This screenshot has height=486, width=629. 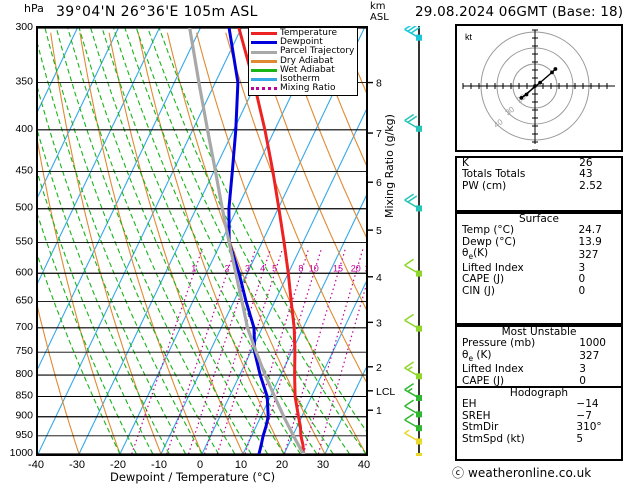 What do you see at coordinates (338, 268) in the screenshot?
I see `svg-text: 15` at bounding box center [338, 268].